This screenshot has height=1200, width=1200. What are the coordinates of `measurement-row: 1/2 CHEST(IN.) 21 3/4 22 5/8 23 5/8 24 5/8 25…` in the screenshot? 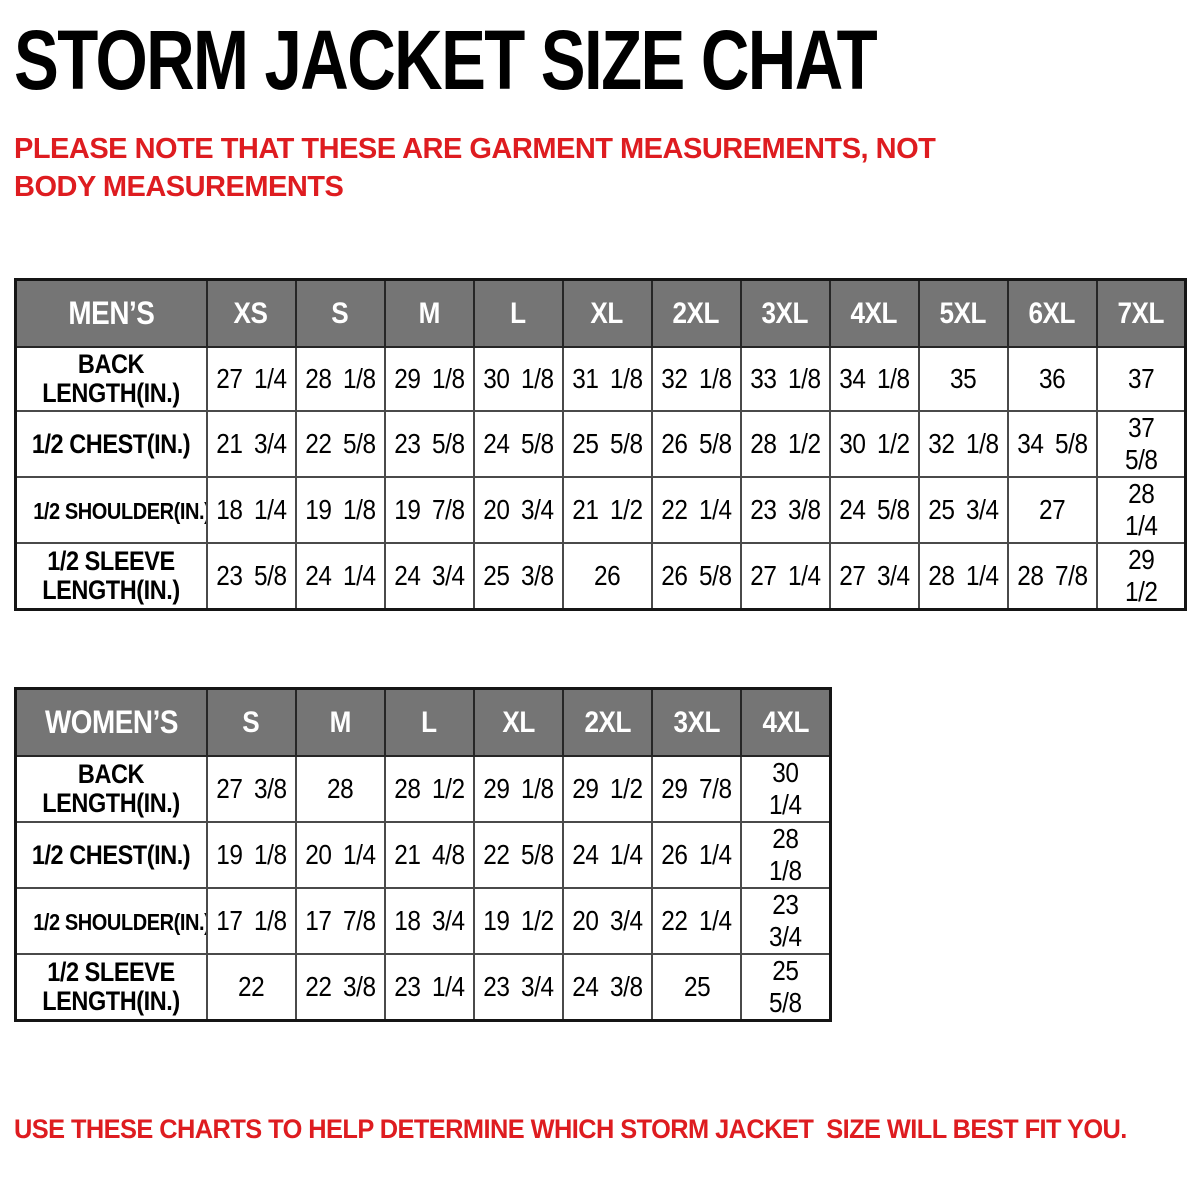 It's located at (600, 444).